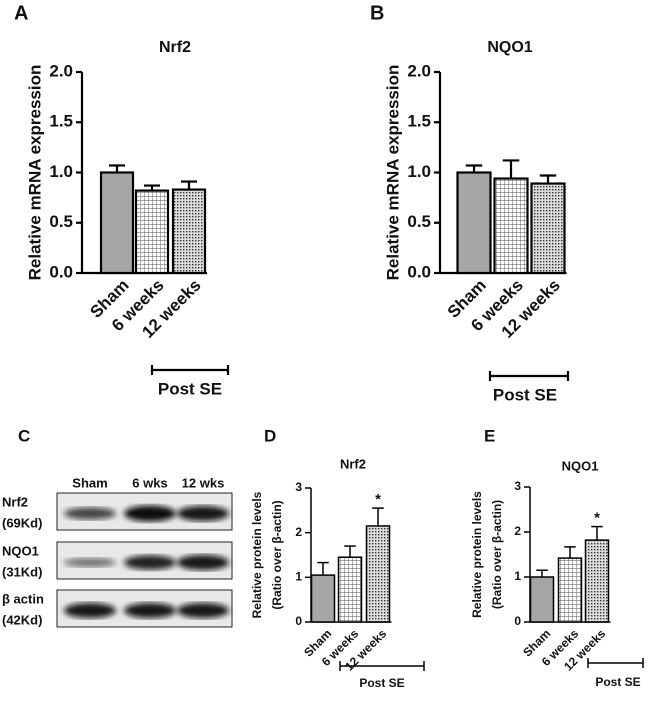 This screenshot has width=657, height=724. I want to click on row-label: (42Kd), so click(22, 619).